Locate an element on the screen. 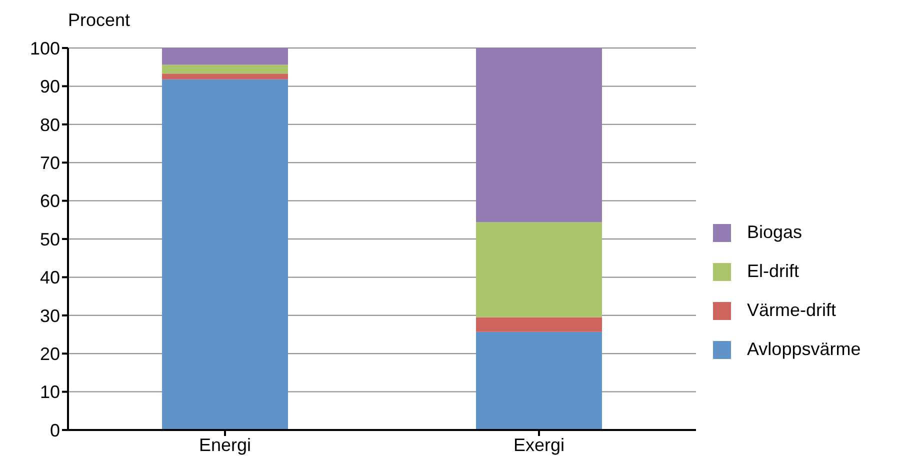  legend-label: Avloppsvärme is located at coordinates (804, 349).